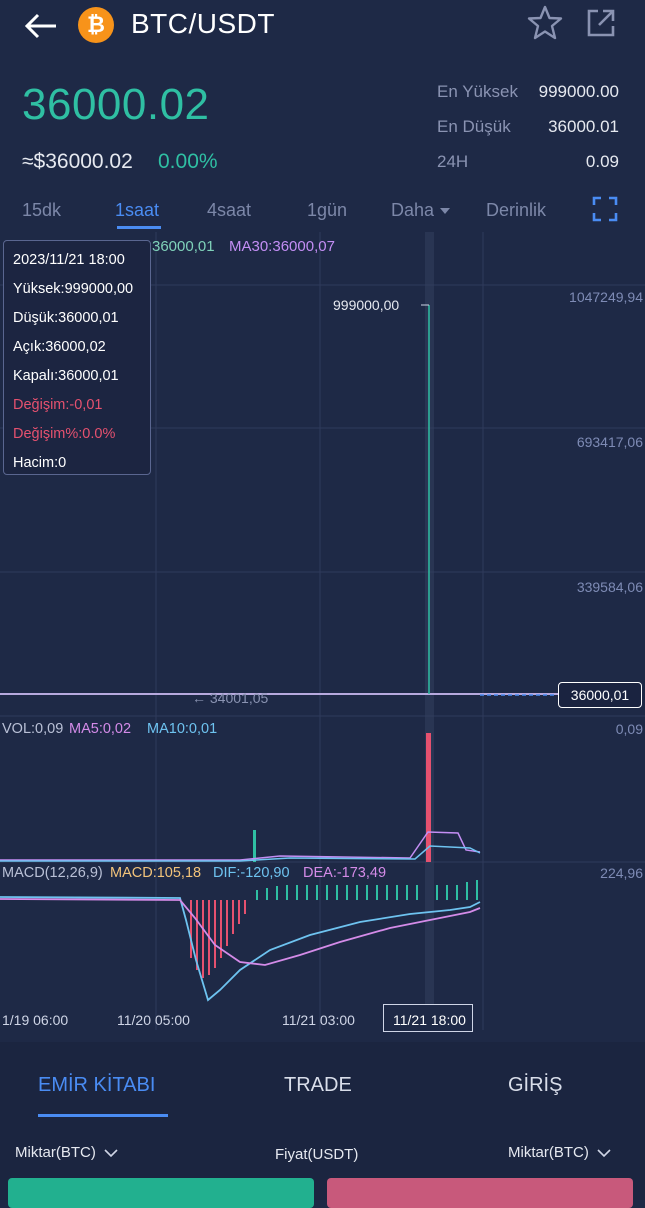 The image size is (645, 1208). Describe the element at coordinates (606, 297) in the screenshot. I see `y-axis-label-top: 1047249,94` at that location.